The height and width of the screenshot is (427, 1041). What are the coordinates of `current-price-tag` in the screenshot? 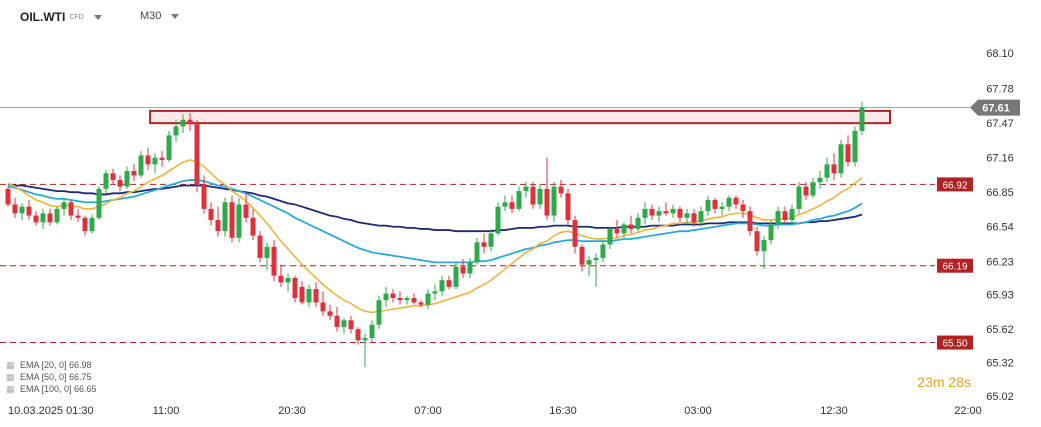 It's located at (995, 107).